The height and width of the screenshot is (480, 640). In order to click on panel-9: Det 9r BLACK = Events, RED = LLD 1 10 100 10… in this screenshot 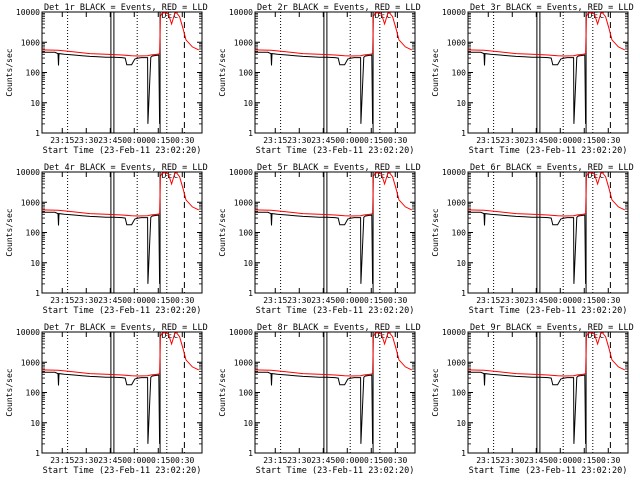, I will do `click(532, 399)`.